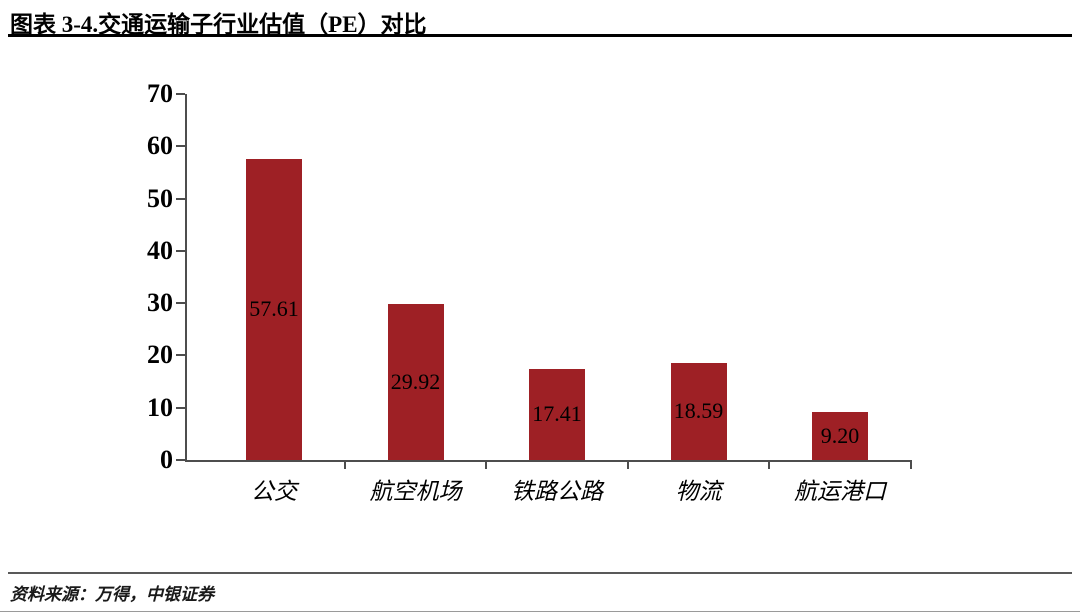 The height and width of the screenshot is (614, 1080). Describe the element at coordinates (274, 491) in the screenshot. I see `x-category-label: 公交` at that location.